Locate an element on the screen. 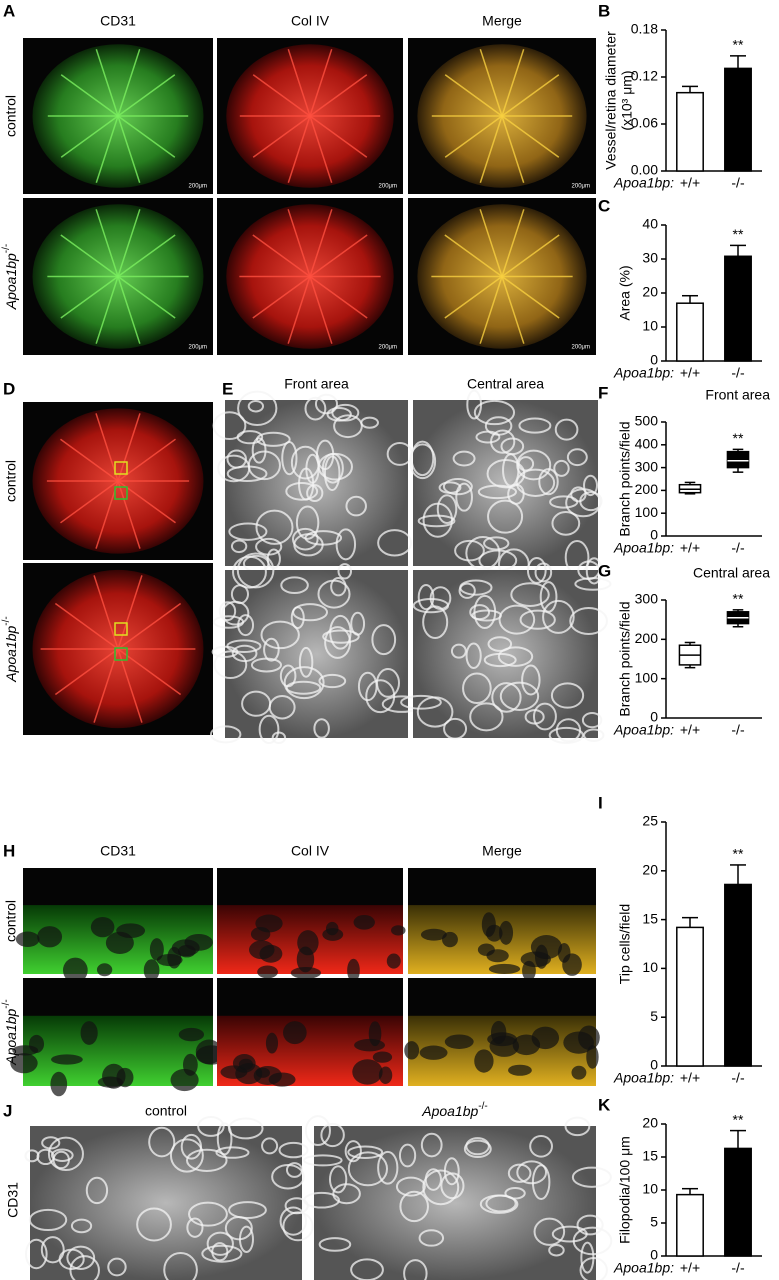 This screenshot has height=1280, width=779. x-tick-label: +/+ is located at coordinates (690, 1268).